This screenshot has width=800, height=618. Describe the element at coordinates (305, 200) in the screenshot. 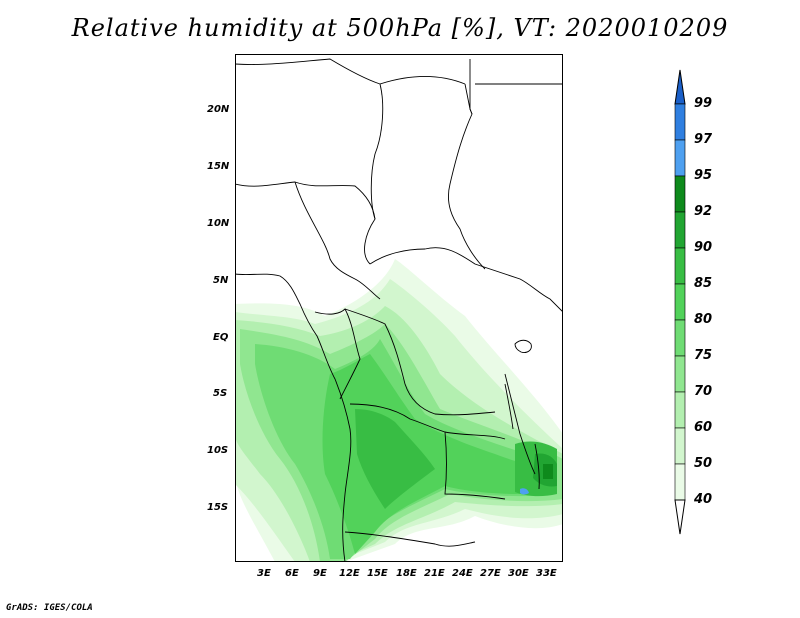

I see `border-line-niger-nigeria` at that location.